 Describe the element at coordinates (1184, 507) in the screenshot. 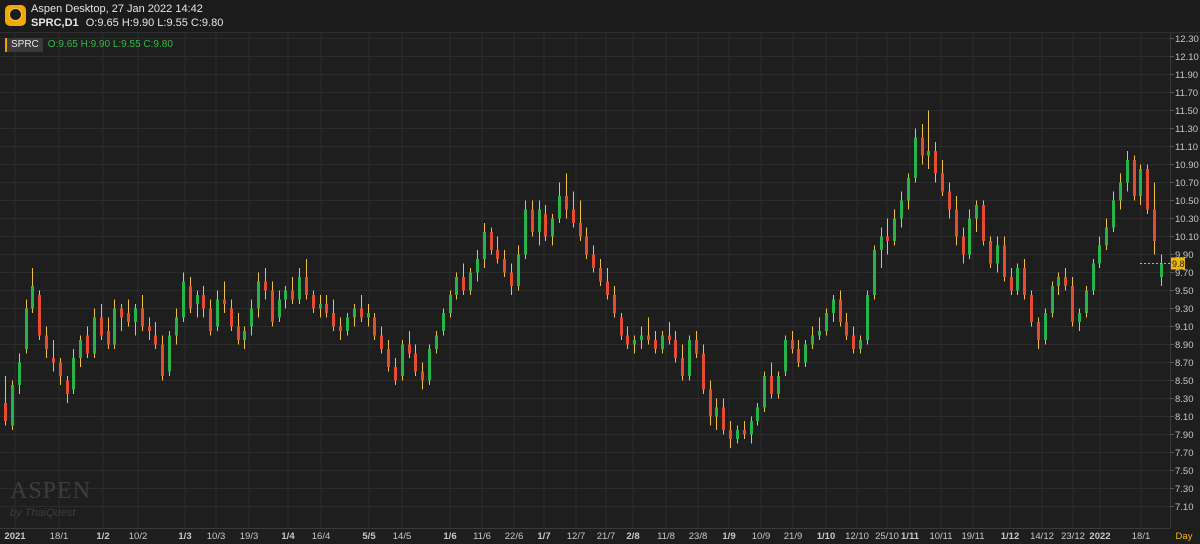

I see `price-tick-label: 7.10` at that location.